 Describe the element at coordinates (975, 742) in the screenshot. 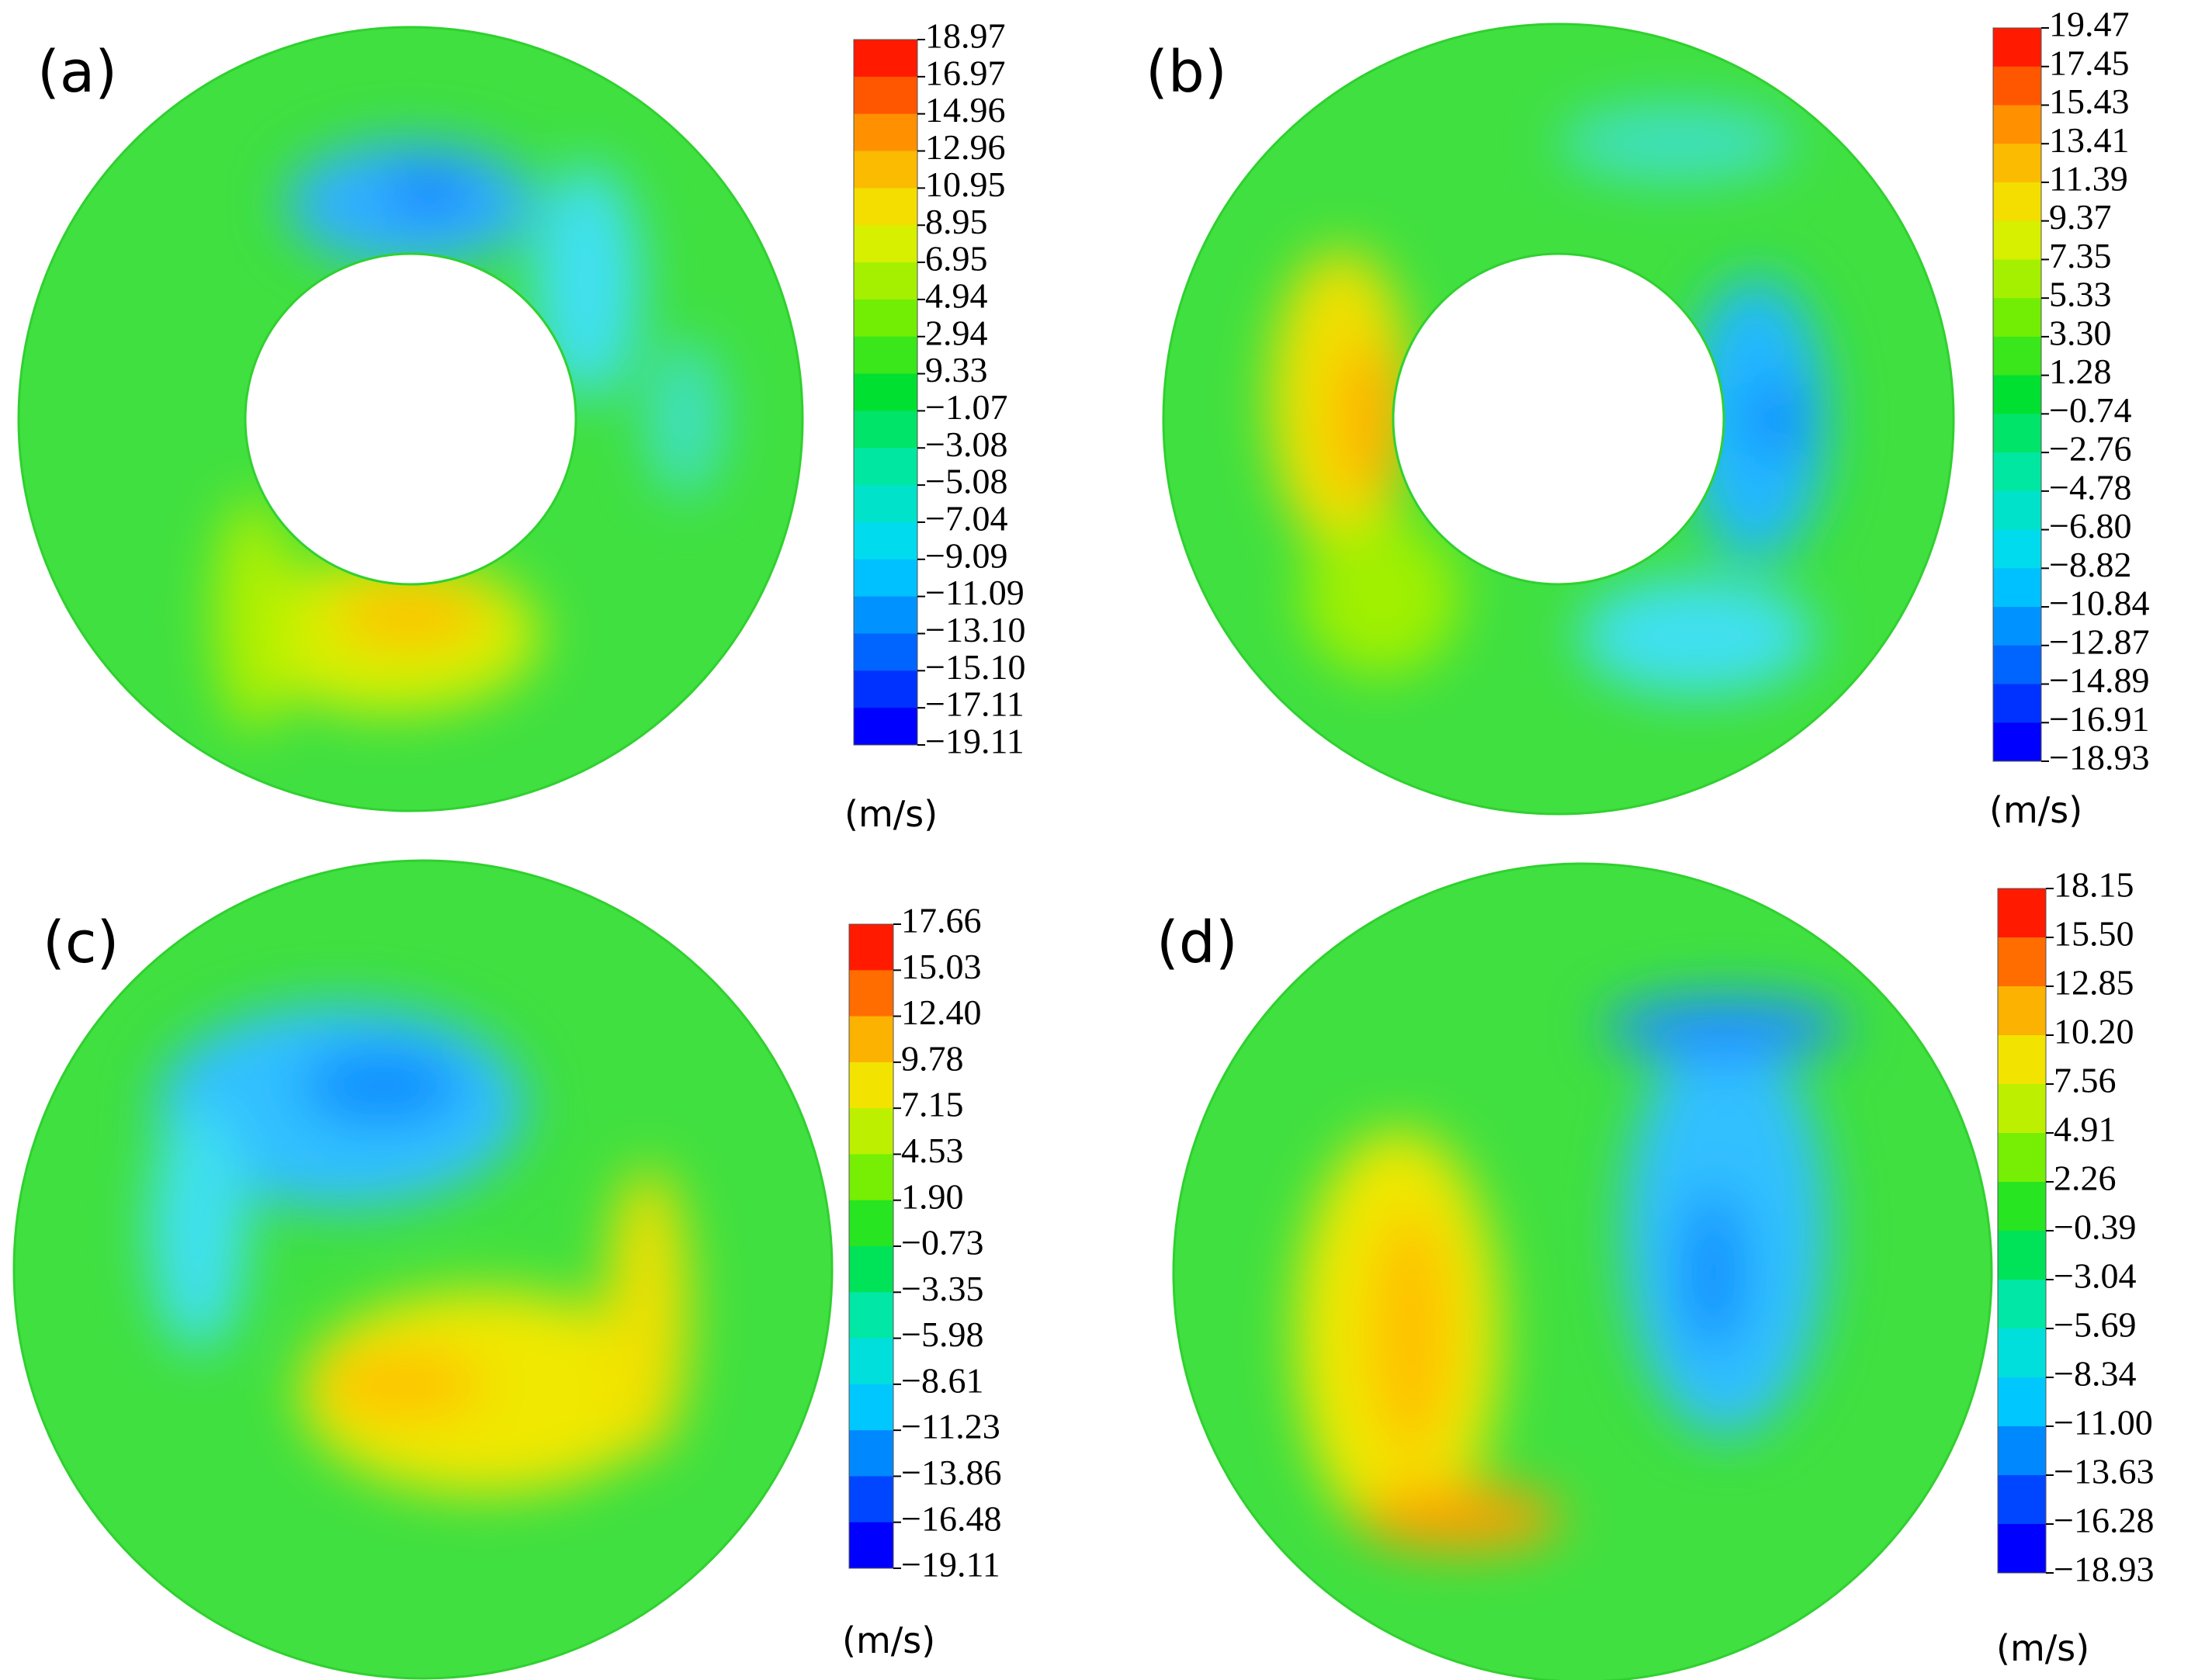

I see `colorbar-tick-label: −19.11` at that location.